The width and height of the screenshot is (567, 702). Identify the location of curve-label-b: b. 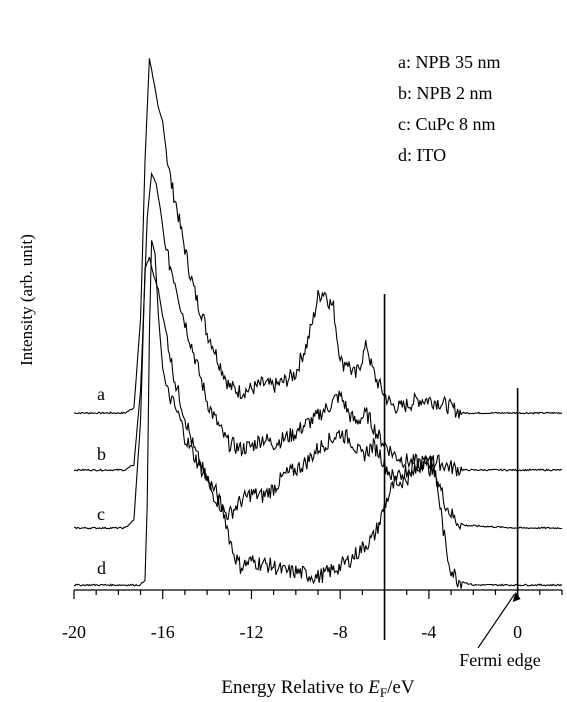
(101, 454).